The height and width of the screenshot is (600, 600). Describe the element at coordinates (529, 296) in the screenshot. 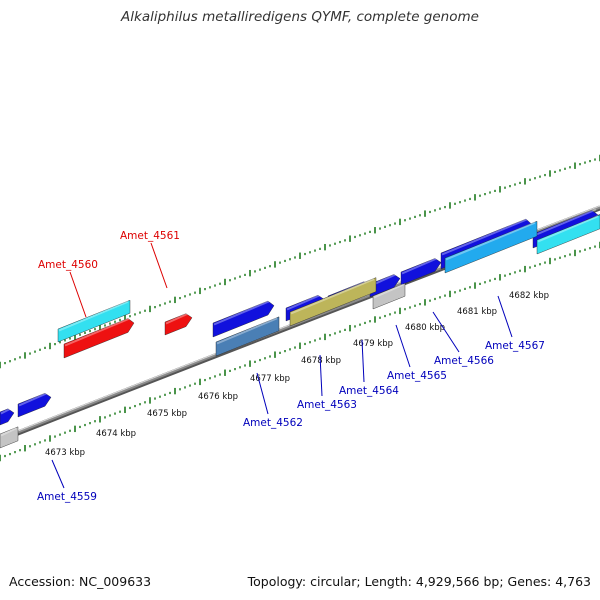

I see `kbp-tick-label: 4682 kbp` at that location.